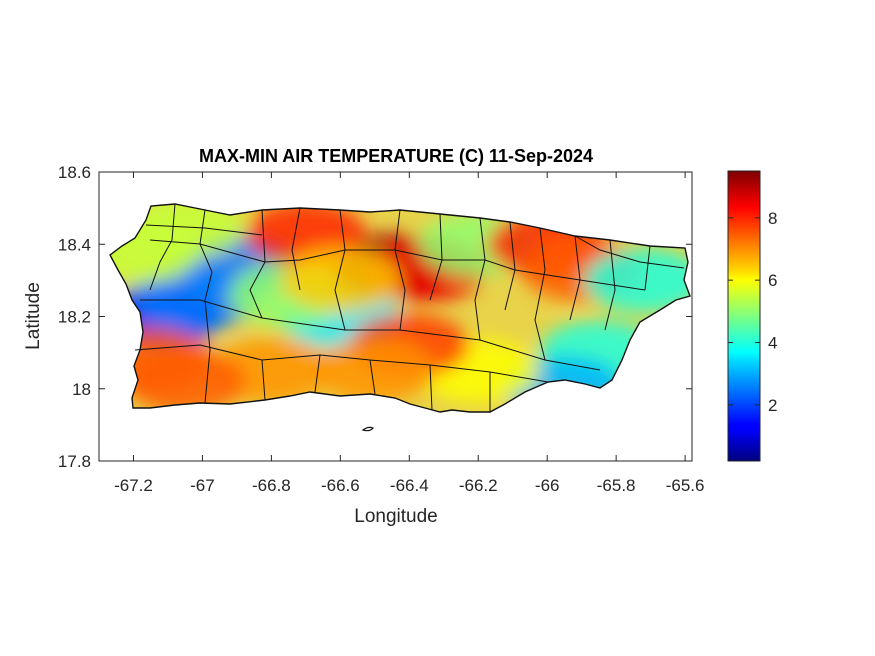 This screenshot has height=656, width=875. What do you see at coordinates (74, 317) in the screenshot?
I see `y-tick-label: 18.2` at bounding box center [74, 317].